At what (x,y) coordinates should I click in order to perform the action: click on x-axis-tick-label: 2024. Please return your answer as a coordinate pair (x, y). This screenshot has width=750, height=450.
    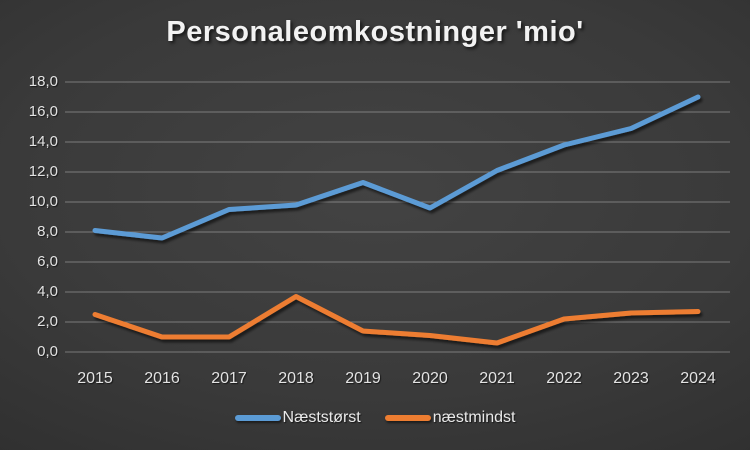
    Looking at the image, I should click on (698, 378).